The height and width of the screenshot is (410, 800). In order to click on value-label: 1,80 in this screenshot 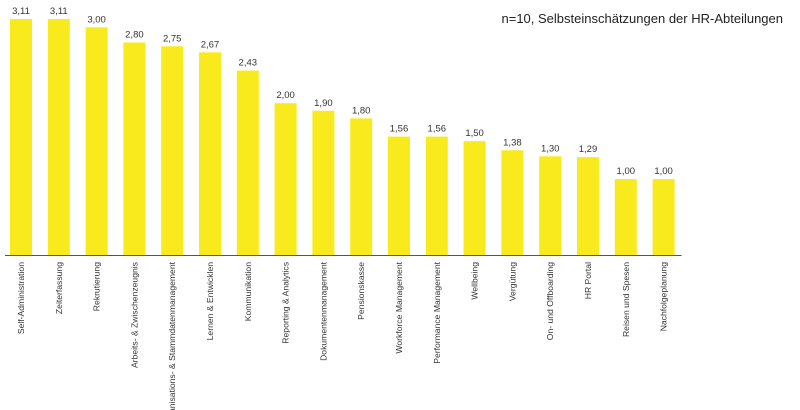, I will do `click(361, 110)`.